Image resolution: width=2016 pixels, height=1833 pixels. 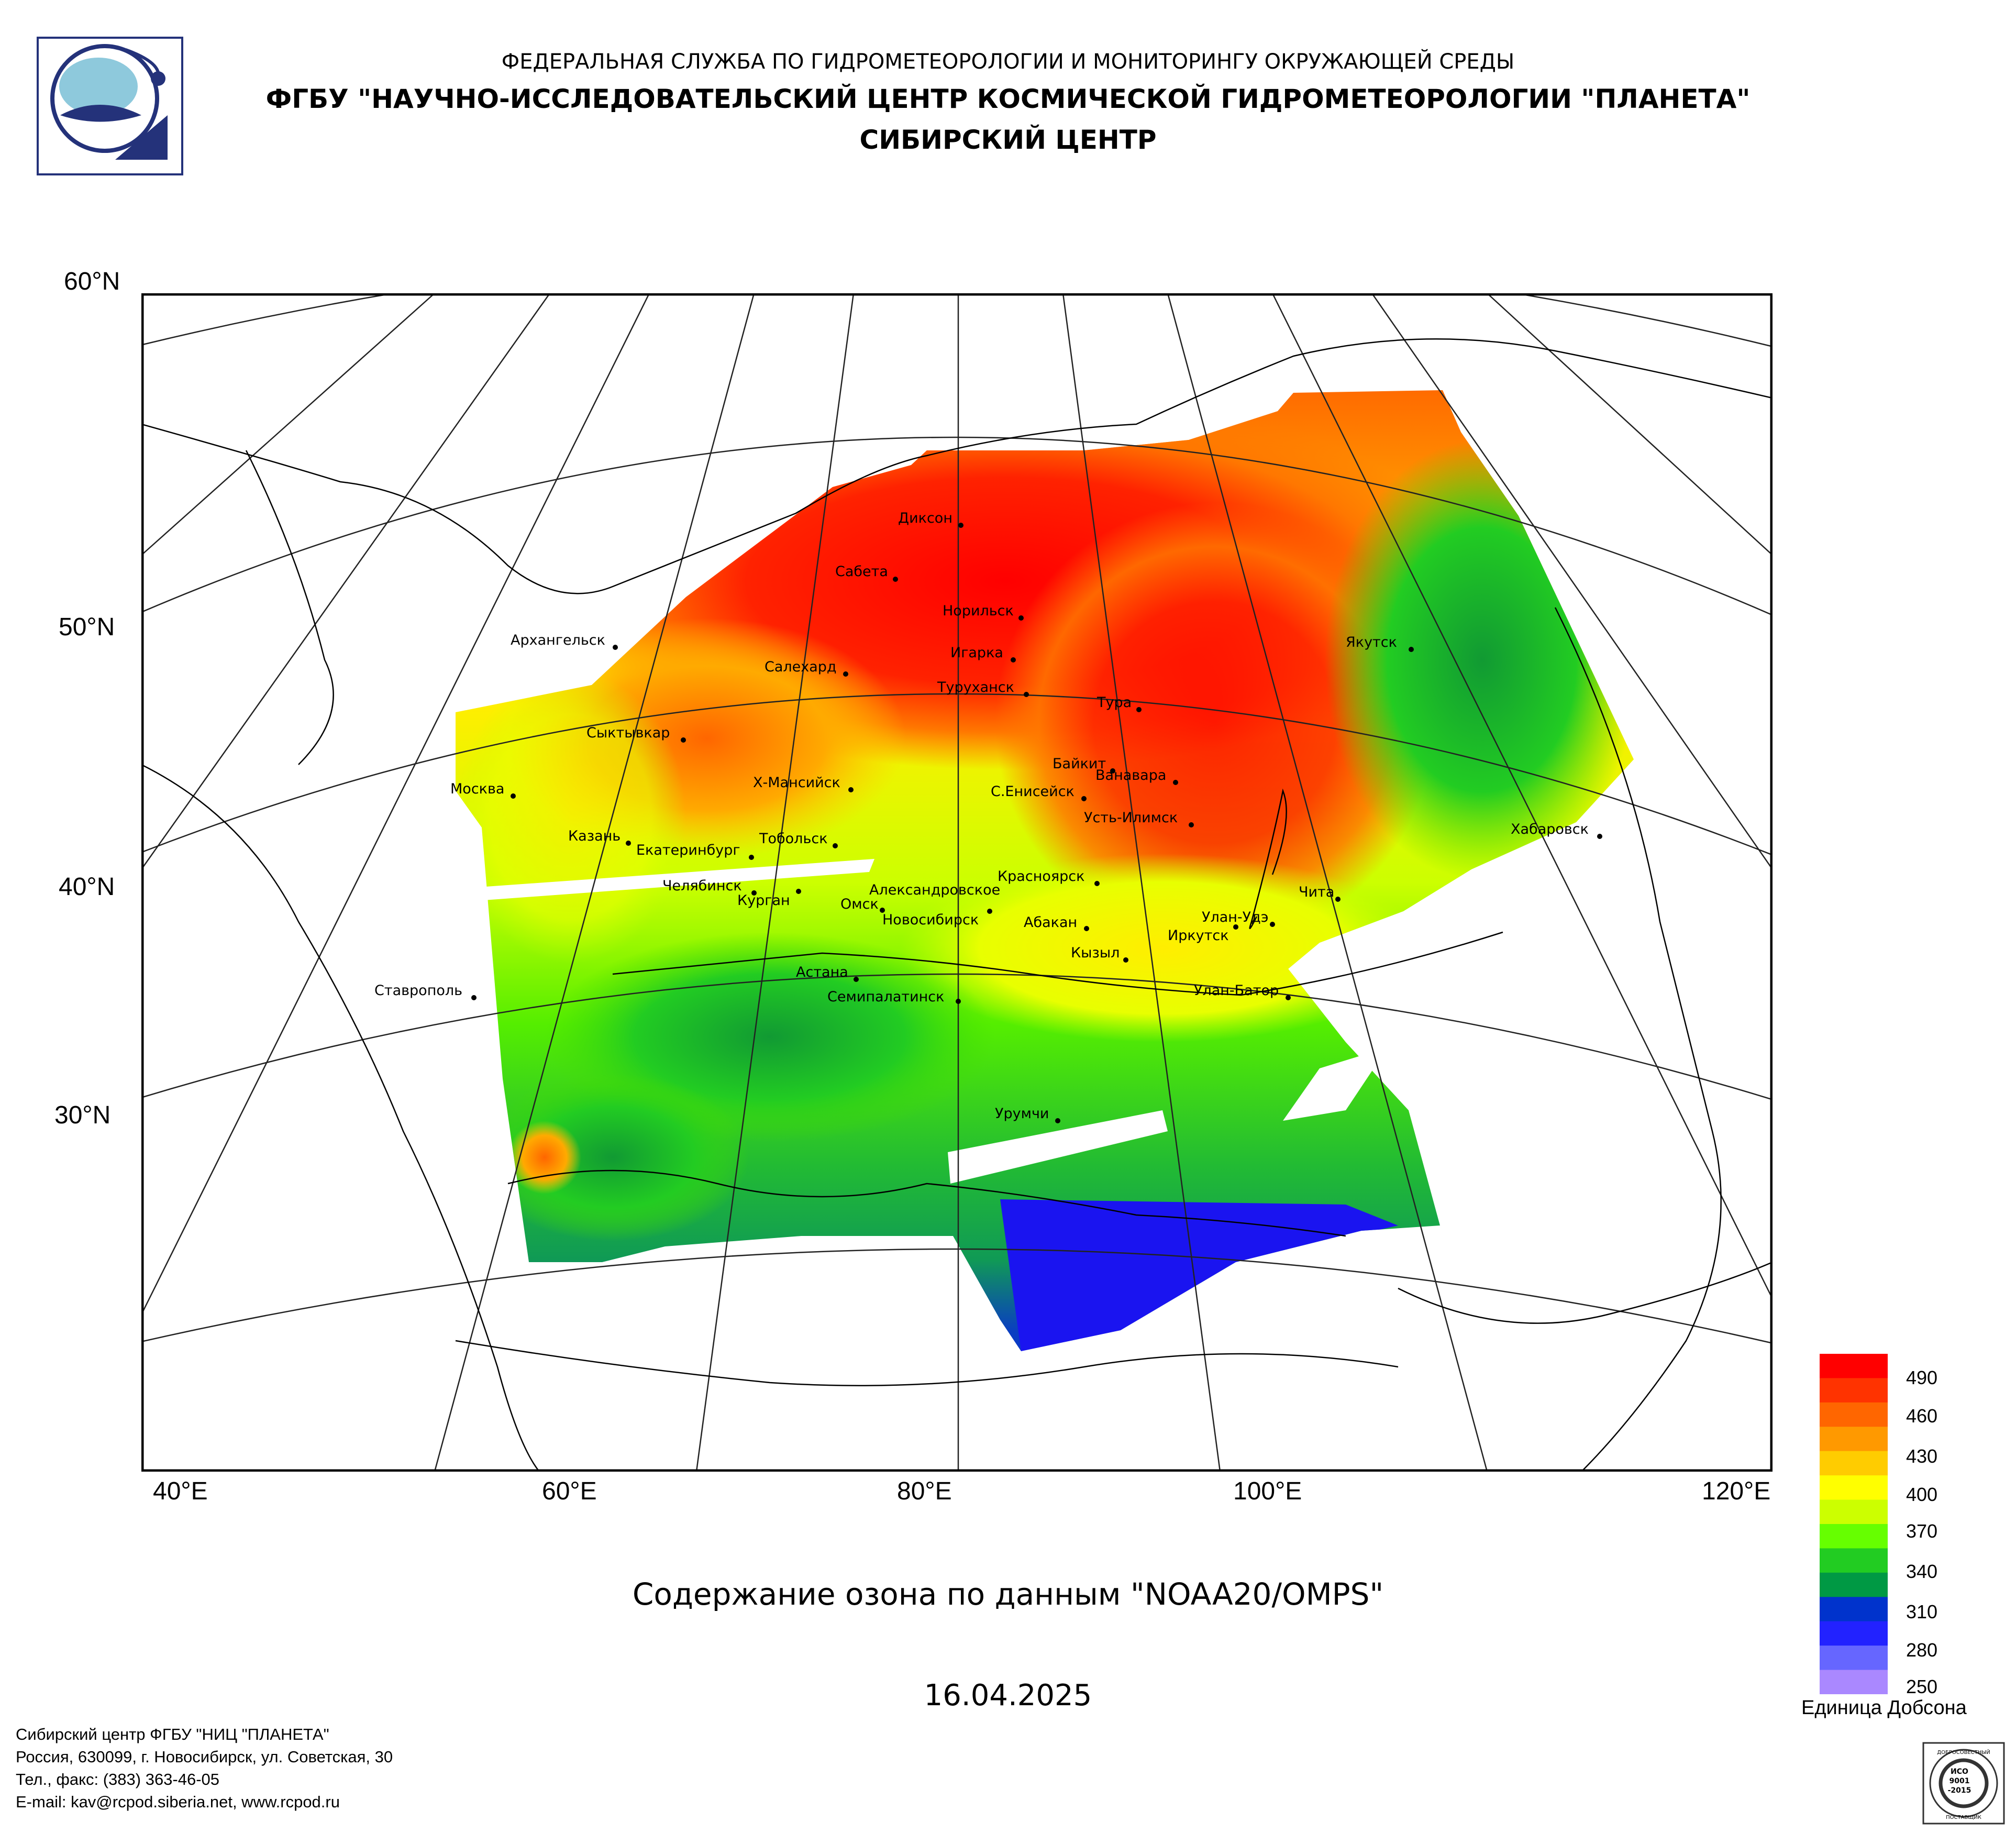 I want to click on city-tura: Тура, so click(x=1114, y=702).